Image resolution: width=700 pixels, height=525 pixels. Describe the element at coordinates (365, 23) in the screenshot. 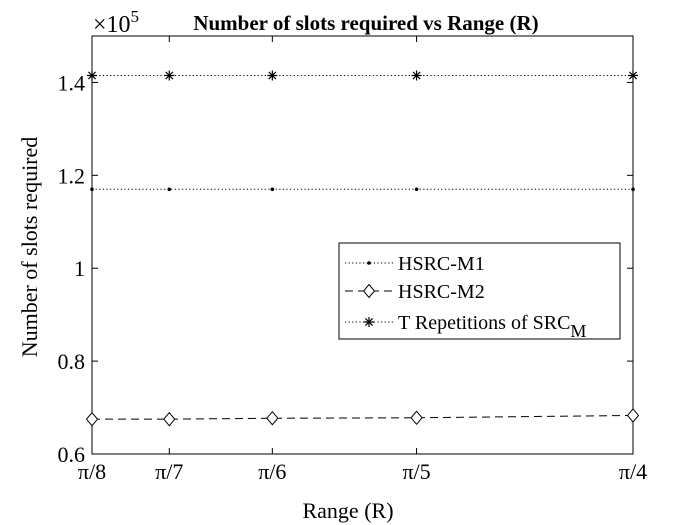

I see `chart-title: Number of slots required vs Range (R)` at that location.